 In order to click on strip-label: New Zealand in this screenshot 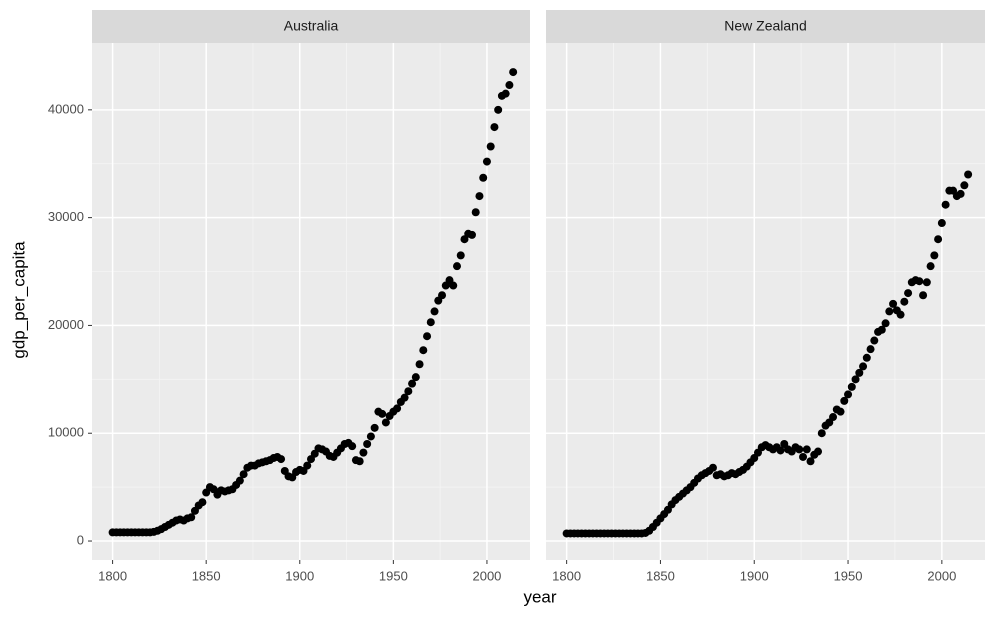, I will do `click(765, 26)`.